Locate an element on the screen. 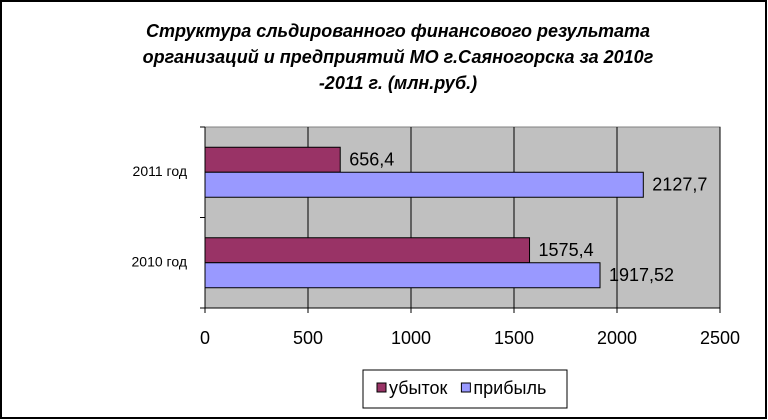  value-label: 1917,52 is located at coordinates (641, 275).